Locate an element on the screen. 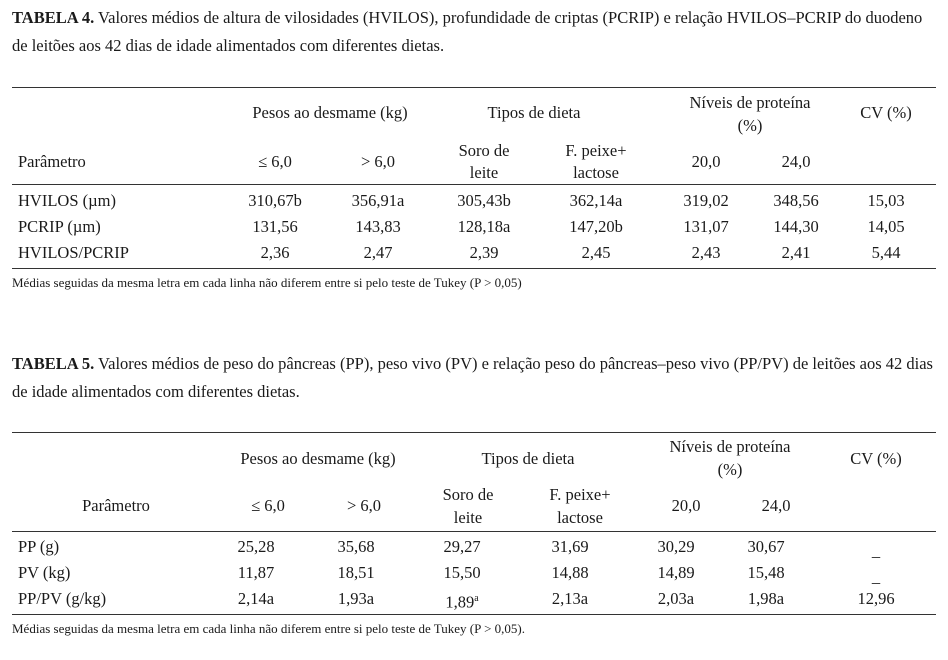 Image resolution: width=948 pixels, height=660 pixels. t5-row0-v4: 30,29 is located at coordinates (676, 546).